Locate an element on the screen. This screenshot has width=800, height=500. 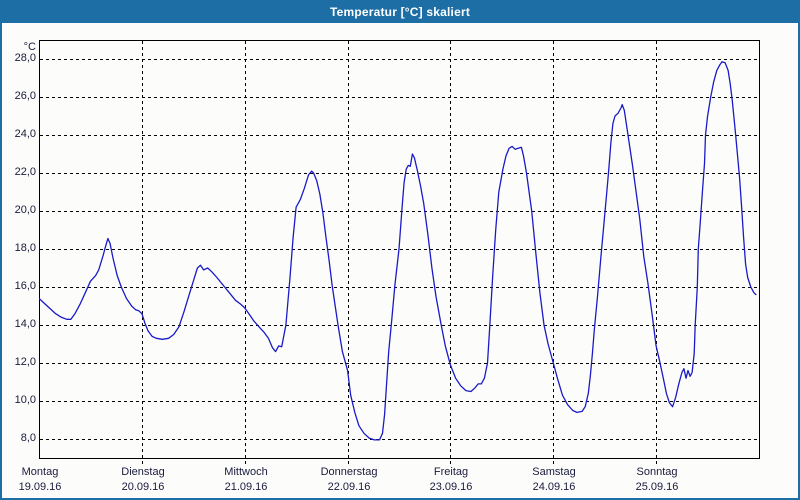
x-axis-day-date: 19.09.16 is located at coordinates (40, 487).